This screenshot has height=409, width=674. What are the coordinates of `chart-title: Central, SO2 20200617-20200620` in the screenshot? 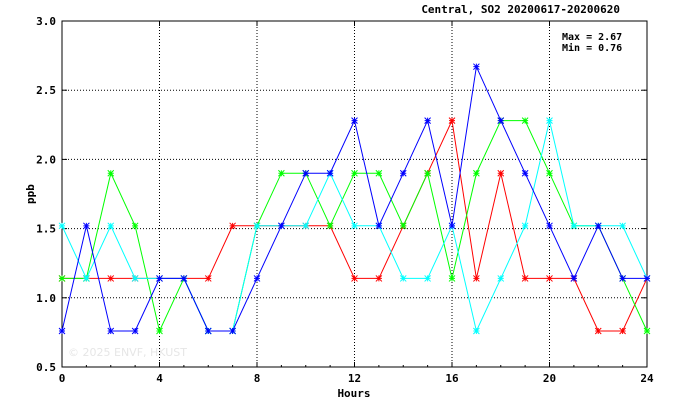 It's located at (520, 9).